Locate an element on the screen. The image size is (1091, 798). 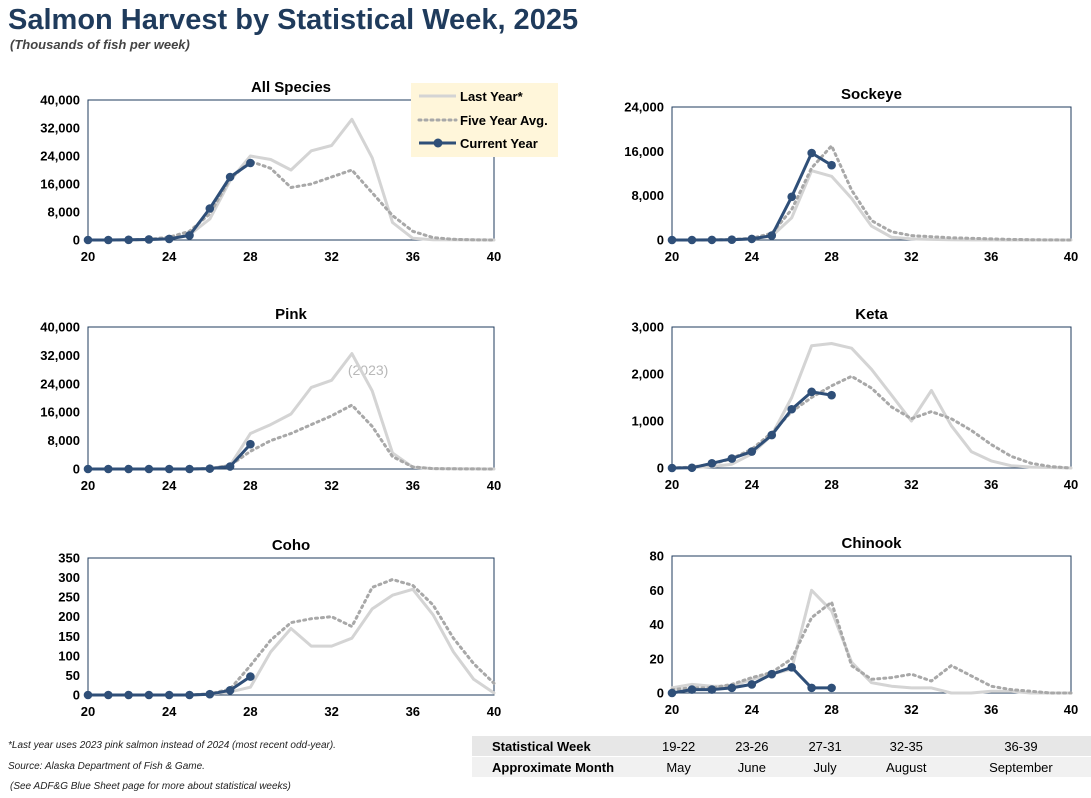
page-title: Salmon Harvest by Statistical Week, 2025 is located at coordinates (293, 20).